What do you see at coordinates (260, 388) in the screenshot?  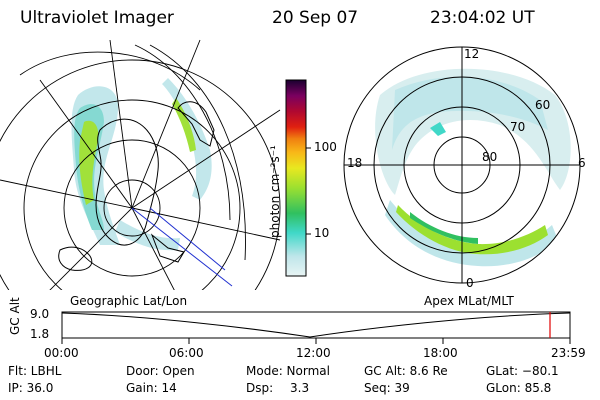 I see `info-dsp-label: Dsp:` at bounding box center [260, 388].